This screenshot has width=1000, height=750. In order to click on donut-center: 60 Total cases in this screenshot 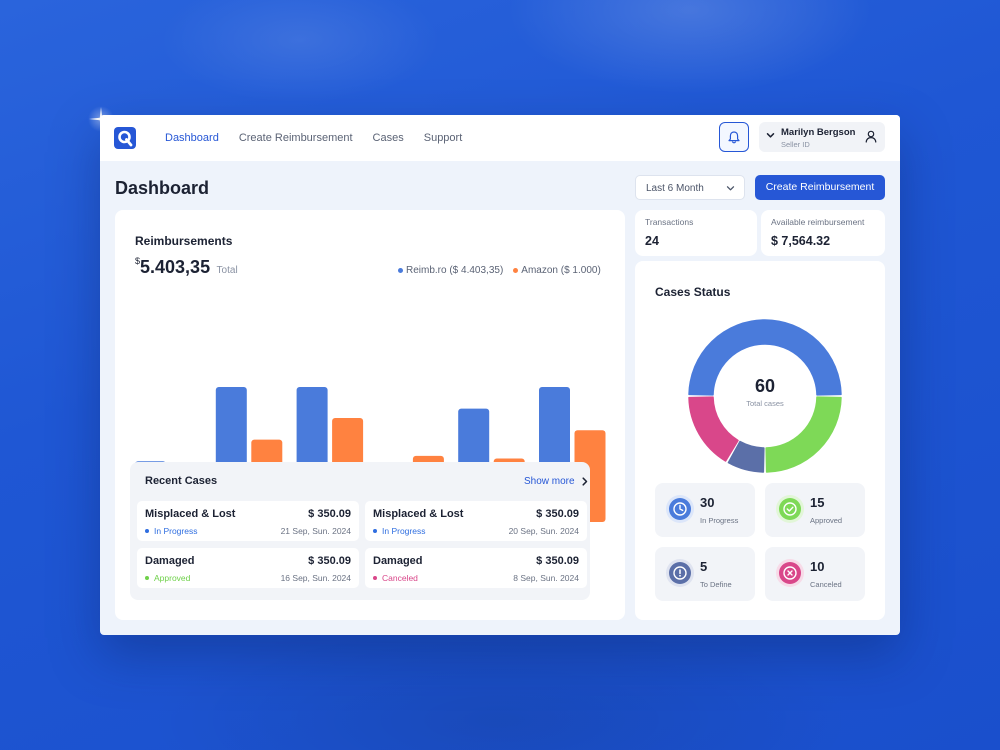, I will do `click(765, 392)`.